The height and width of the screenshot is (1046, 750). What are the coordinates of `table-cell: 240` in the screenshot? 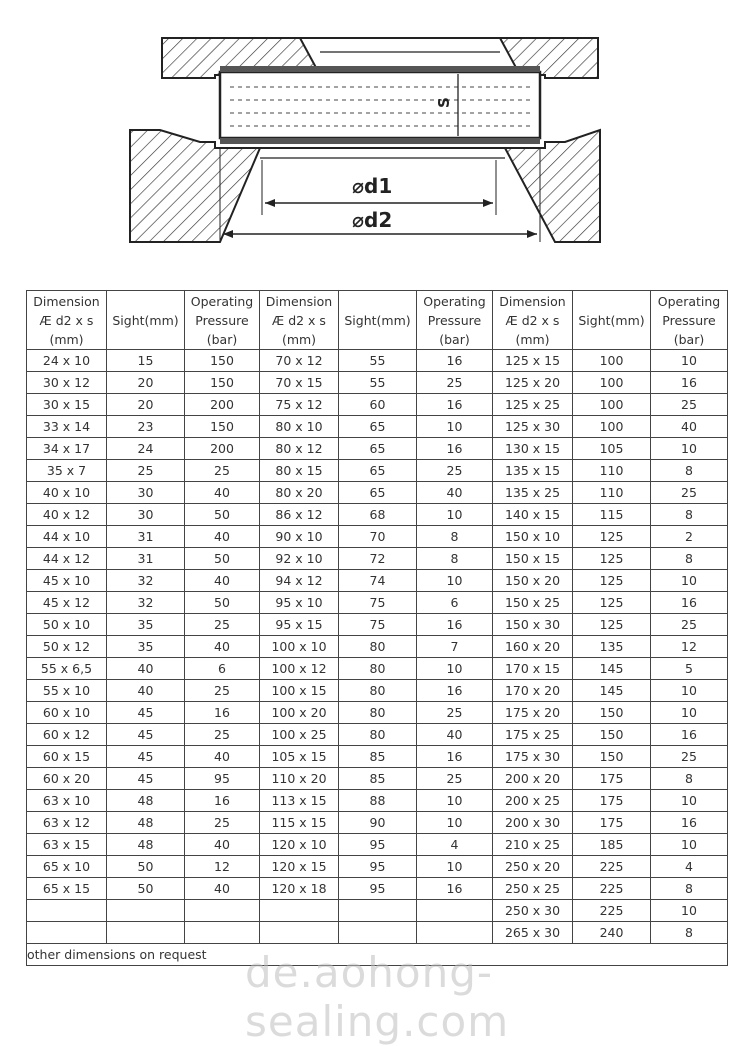 It's located at (611, 932).